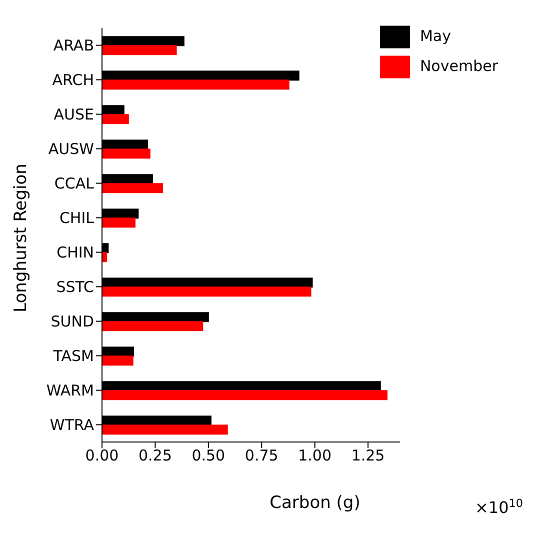  I want to click on x-tick-label: 1.25, so click(368, 455).